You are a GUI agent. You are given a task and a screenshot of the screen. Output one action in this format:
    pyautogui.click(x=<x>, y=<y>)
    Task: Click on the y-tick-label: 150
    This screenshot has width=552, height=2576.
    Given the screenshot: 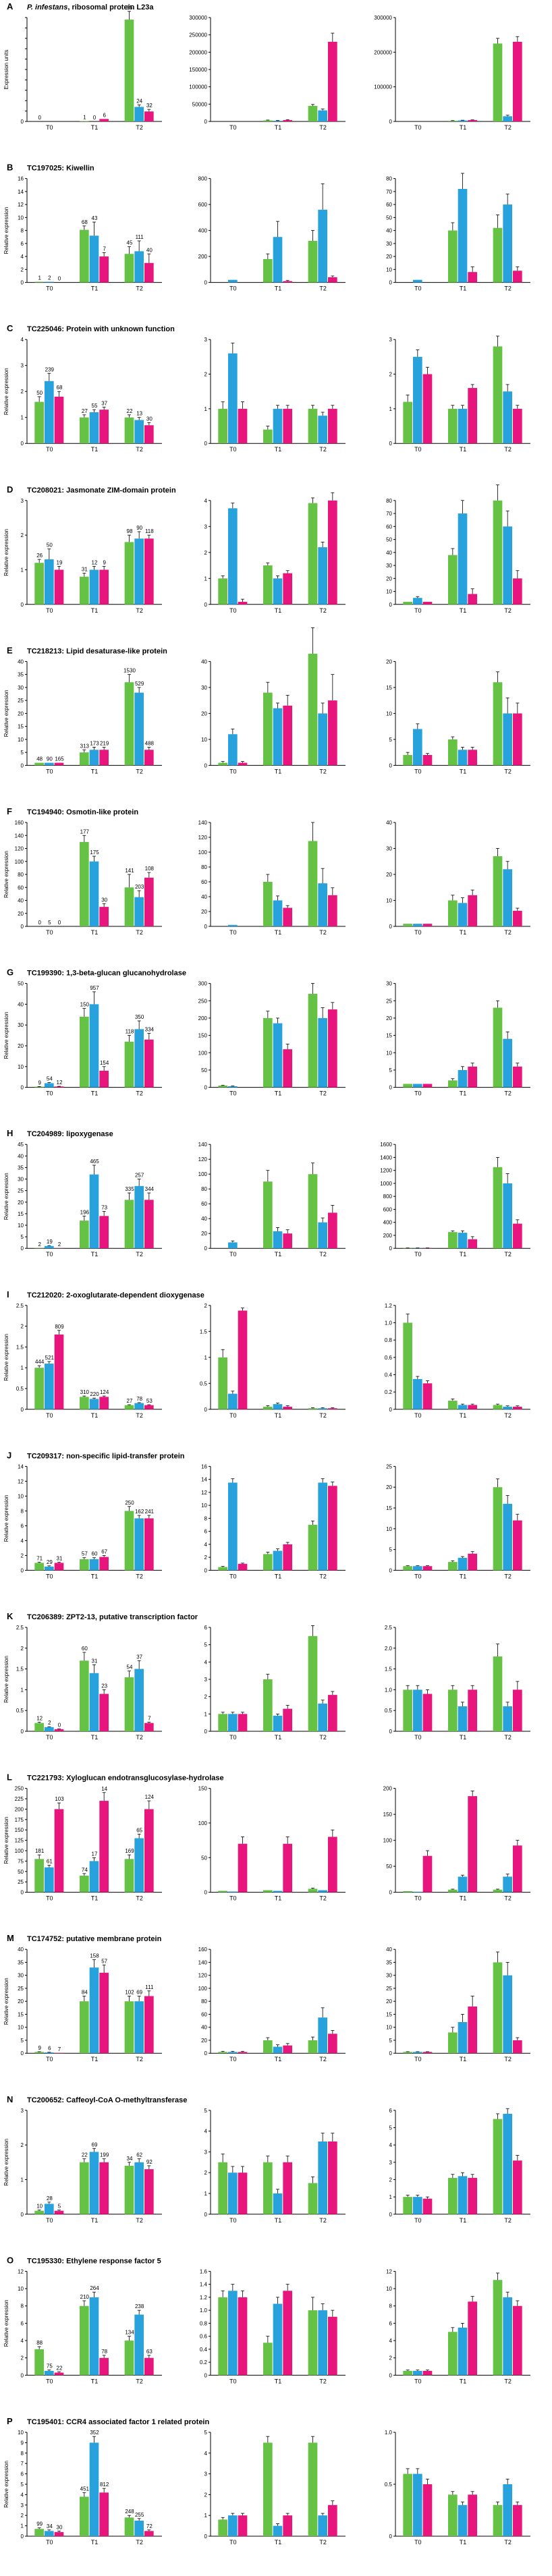 What is the action you would take?
    pyautogui.click(x=203, y=1789)
    